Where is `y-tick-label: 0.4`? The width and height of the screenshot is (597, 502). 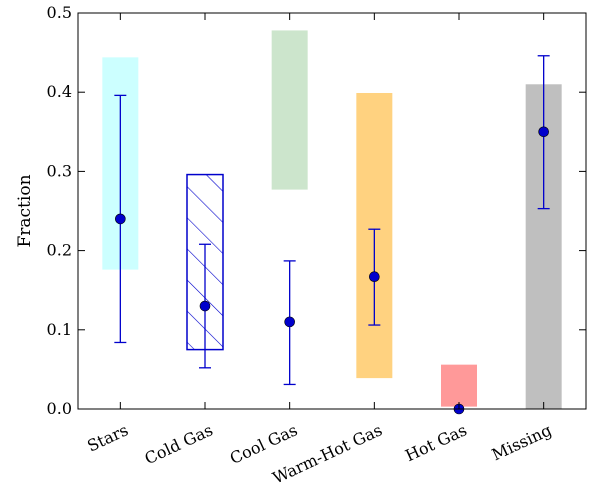
y-tick-label: 0.4 is located at coordinates (59, 91).